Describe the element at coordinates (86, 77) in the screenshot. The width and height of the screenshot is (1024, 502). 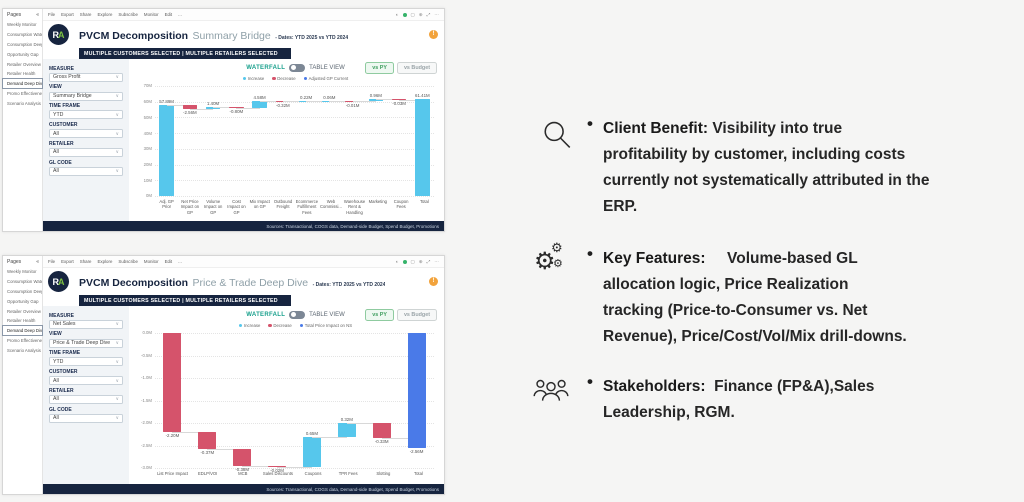
I see `filter-dropdown-measure: Gross Profit ∨` at that location.